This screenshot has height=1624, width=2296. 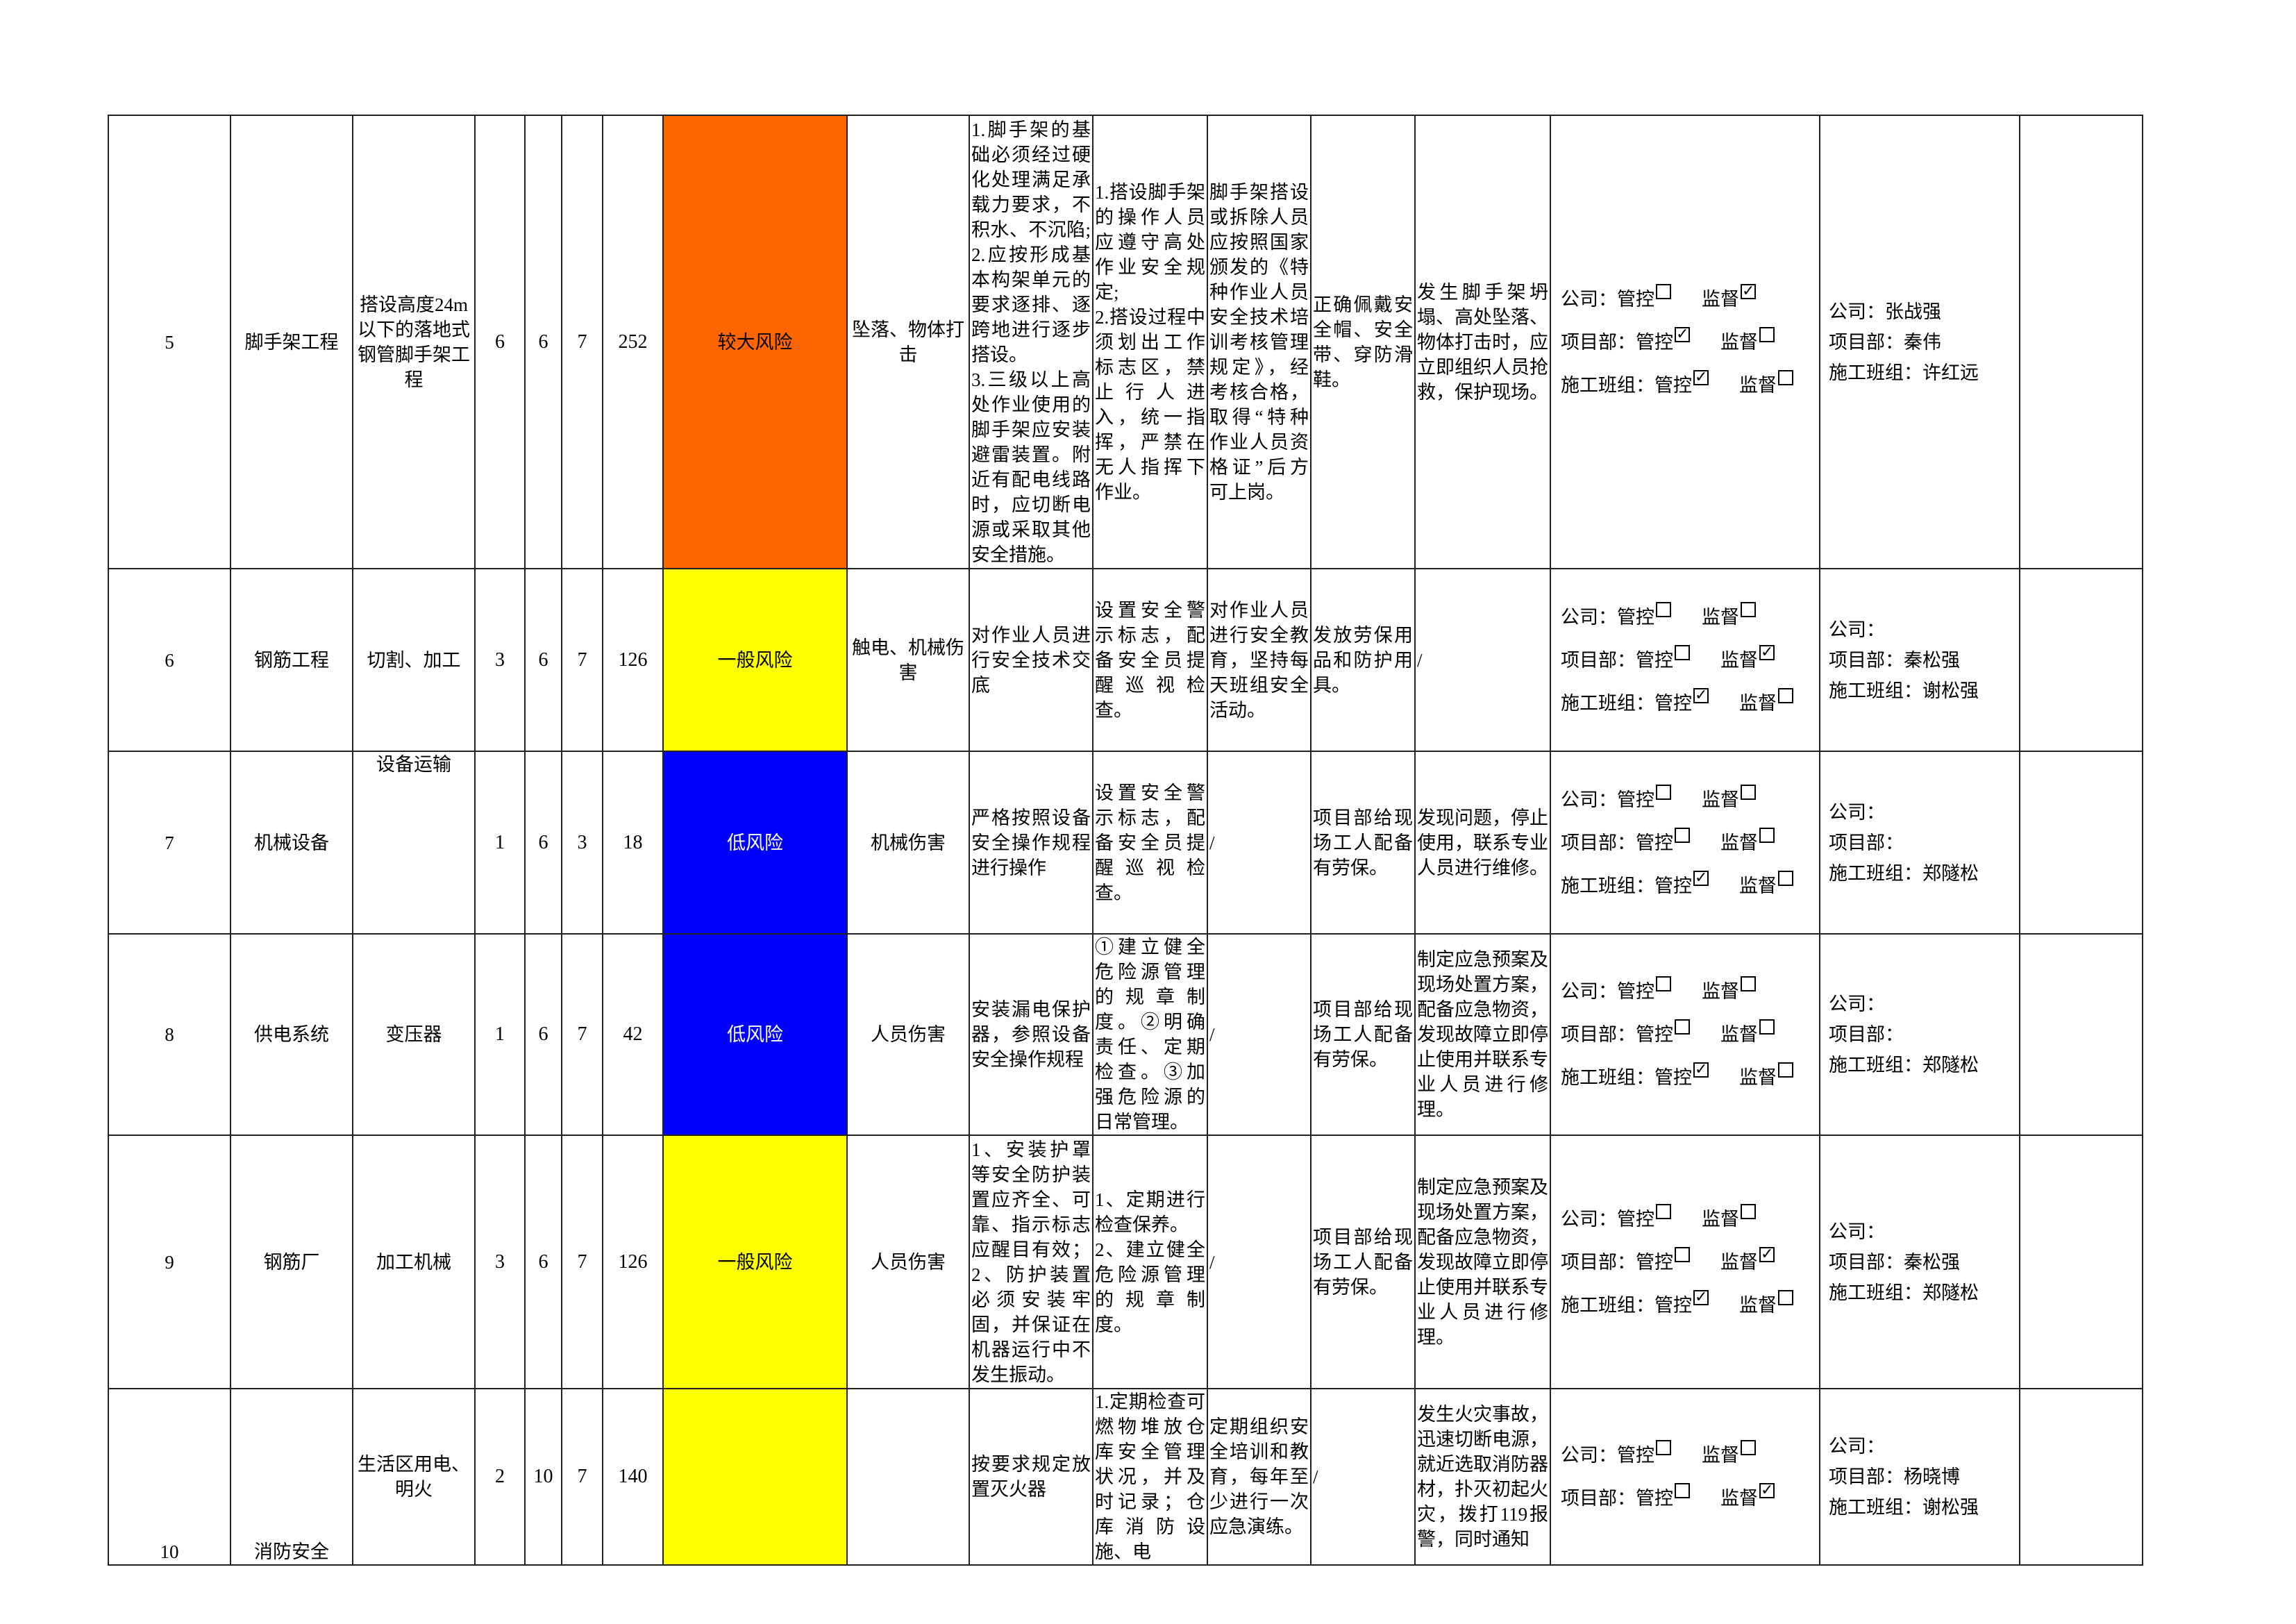 I want to click on risk-score-d: 42, so click(x=633, y=1035).